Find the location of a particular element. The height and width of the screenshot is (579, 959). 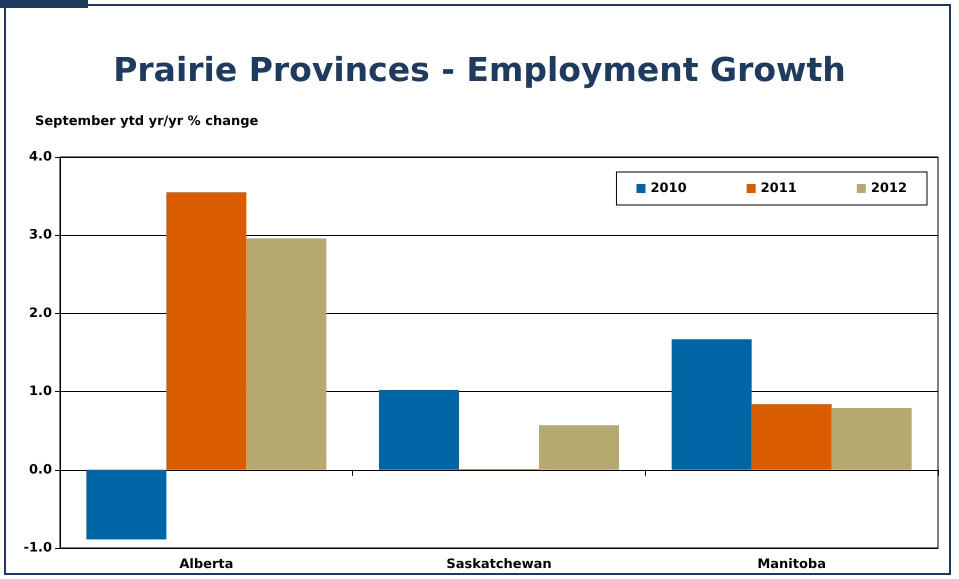

y-tick-label: 4.0 is located at coordinates (40, 157).